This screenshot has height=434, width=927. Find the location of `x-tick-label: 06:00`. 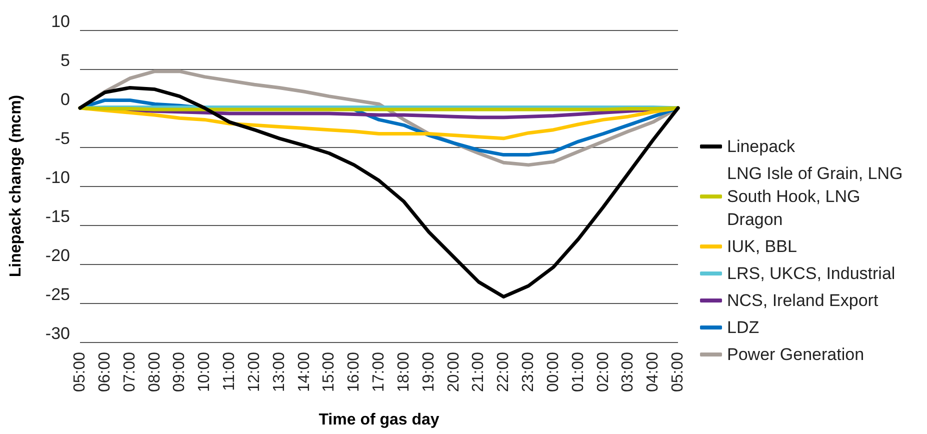

x-tick-label: 06:00 is located at coordinates (105, 372).